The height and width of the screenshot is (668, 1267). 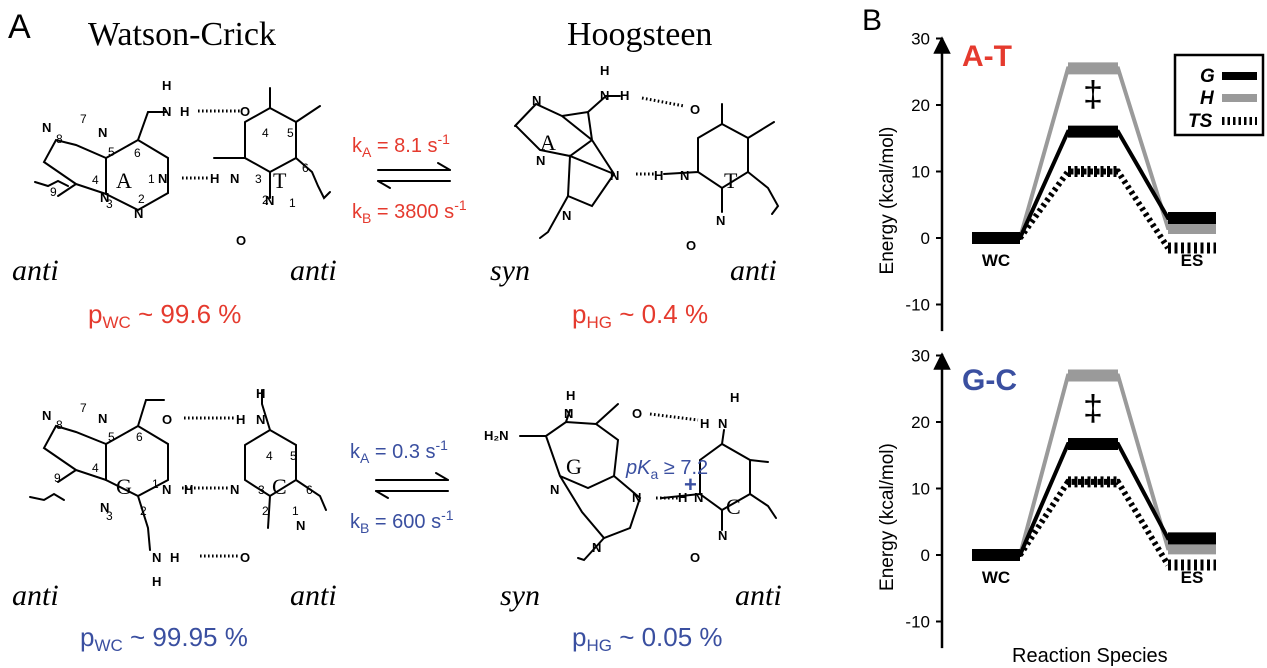 What do you see at coordinates (987, 56) in the screenshot?
I see `chart-title: A-T` at bounding box center [987, 56].